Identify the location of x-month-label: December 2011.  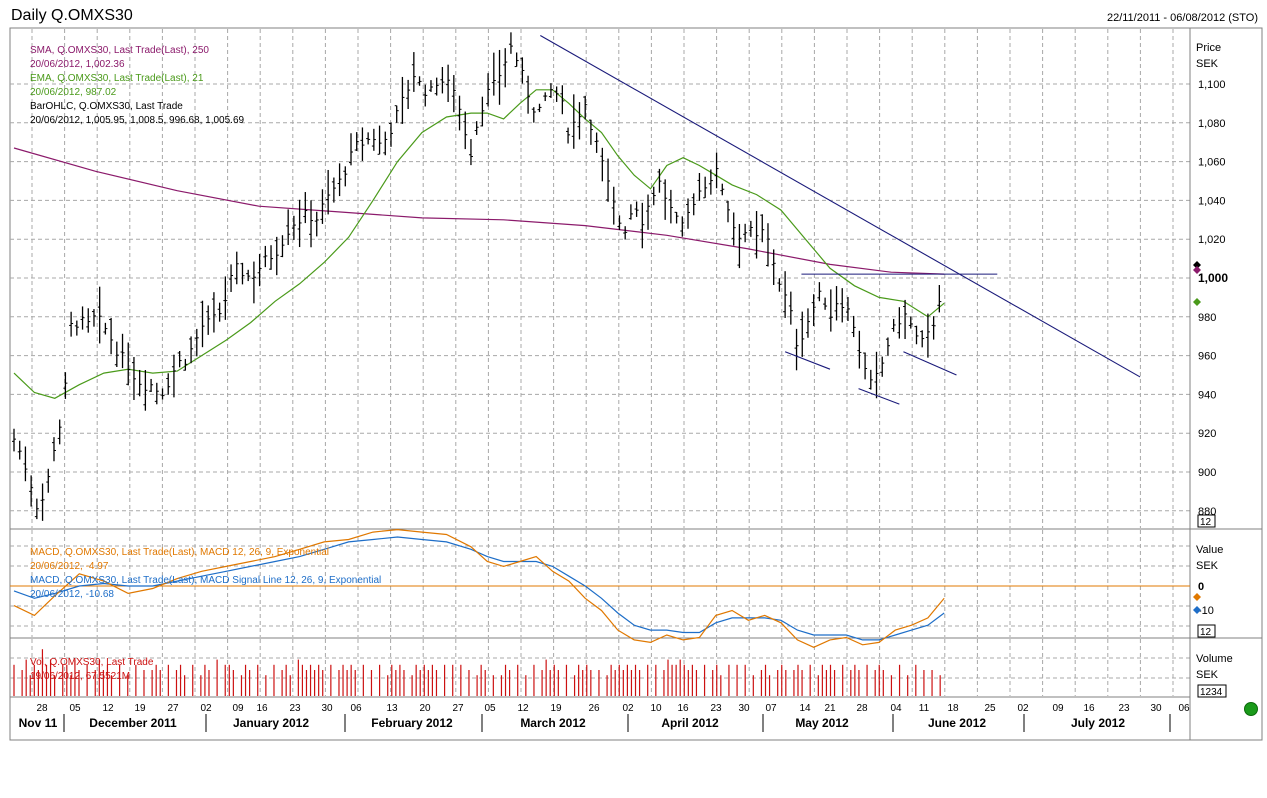
(133, 723).